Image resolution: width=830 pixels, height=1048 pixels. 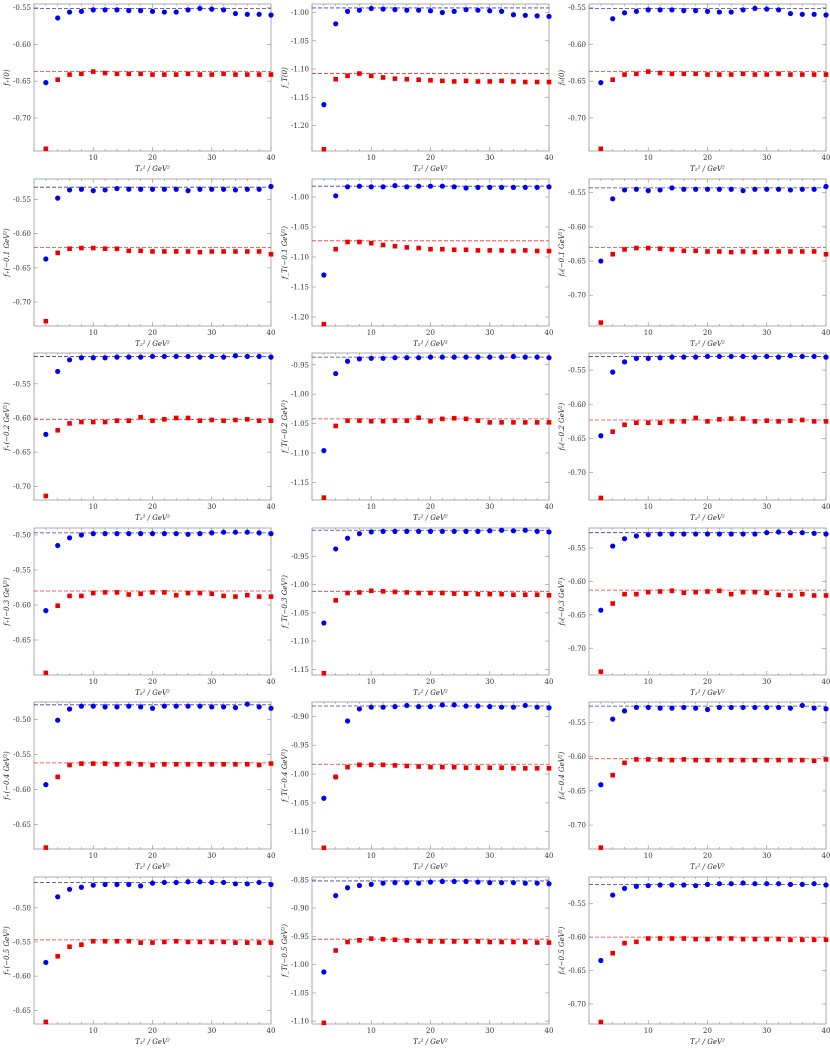 What do you see at coordinates (300, 909) in the screenshot?
I see `y-tick-label: -0.90` at bounding box center [300, 909].